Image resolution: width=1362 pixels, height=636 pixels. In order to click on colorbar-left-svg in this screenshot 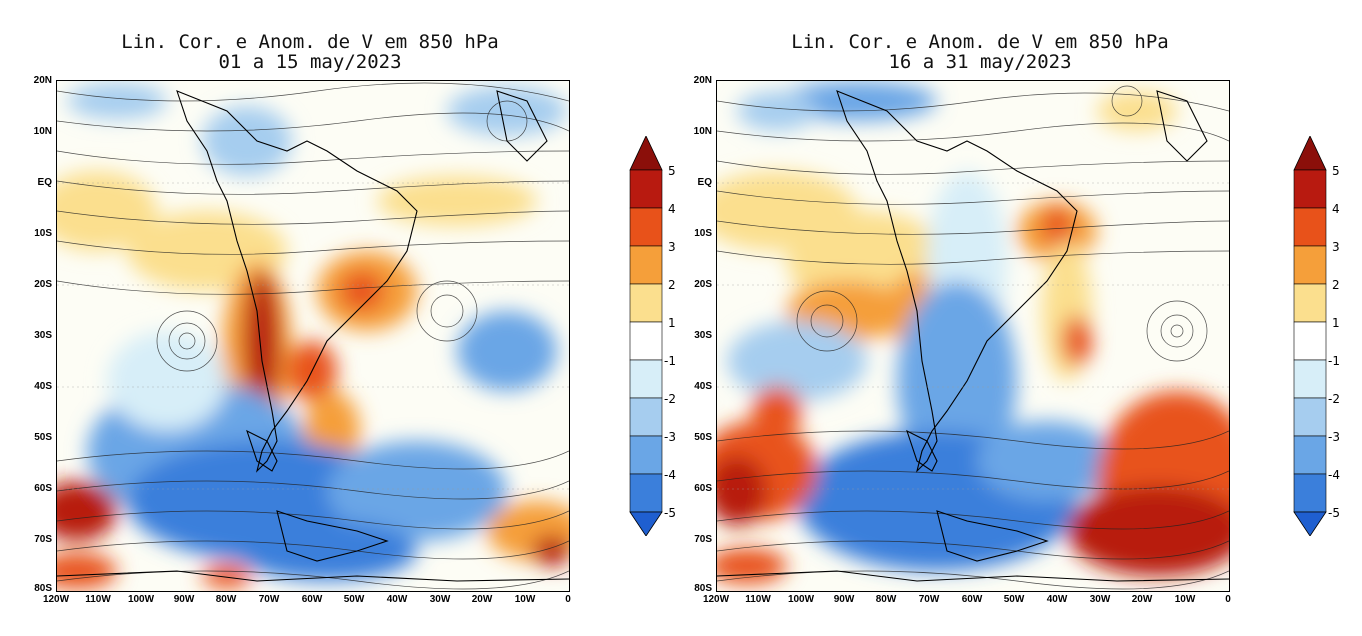, I will do `click(646, 336)`.